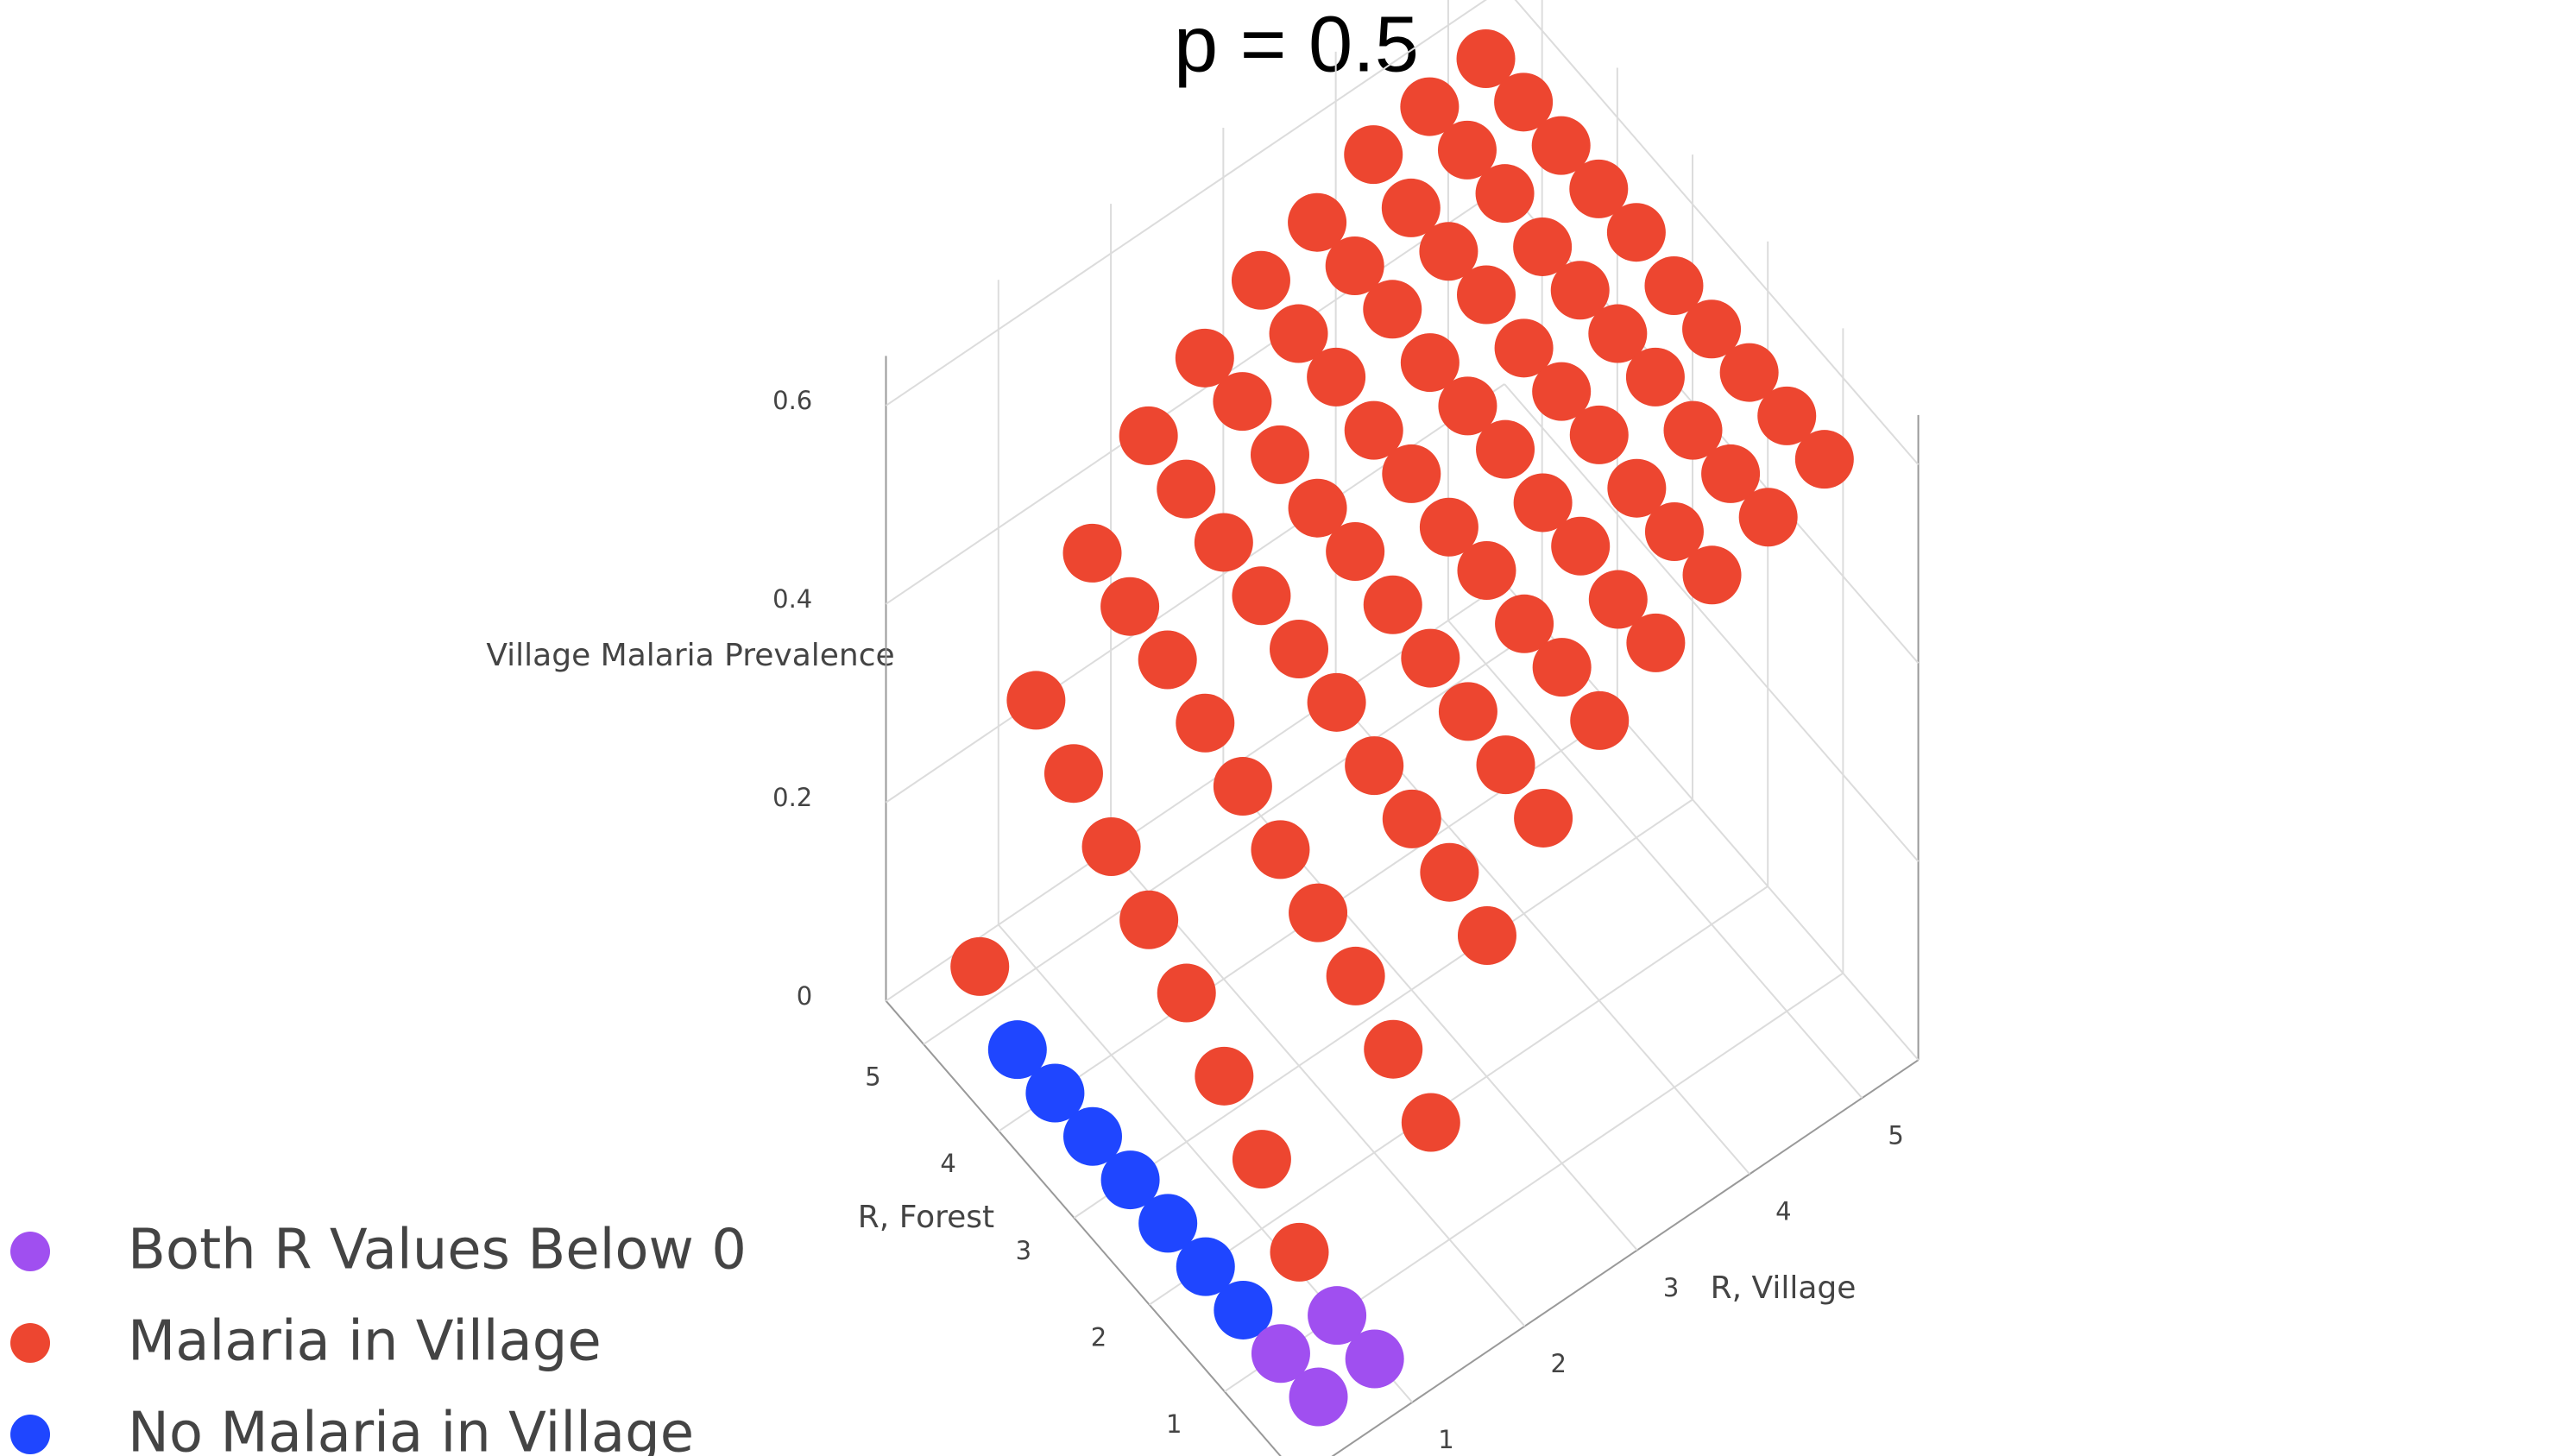 The height and width of the screenshot is (1456, 2566). I want to click on z-axis-title: Village Malaria Prevalence, so click(690, 656).